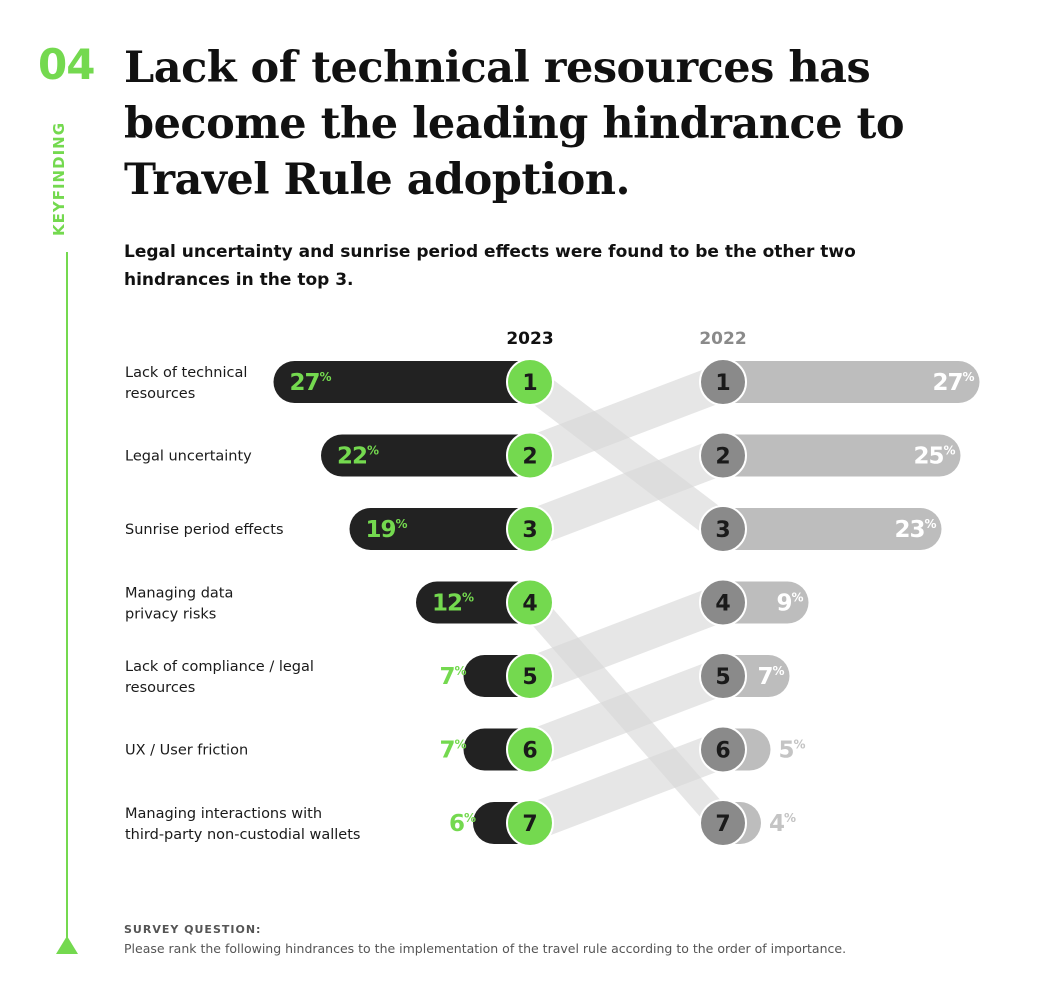  What do you see at coordinates (186, 751) in the screenshot?
I see `category-label: UX / User friction` at bounding box center [186, 751].